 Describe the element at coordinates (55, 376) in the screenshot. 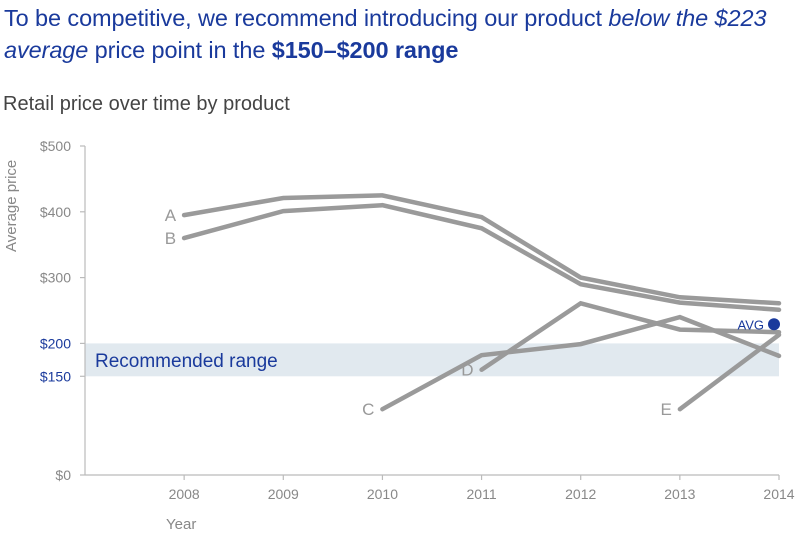

I see `y-tick-label: $150` at that location.